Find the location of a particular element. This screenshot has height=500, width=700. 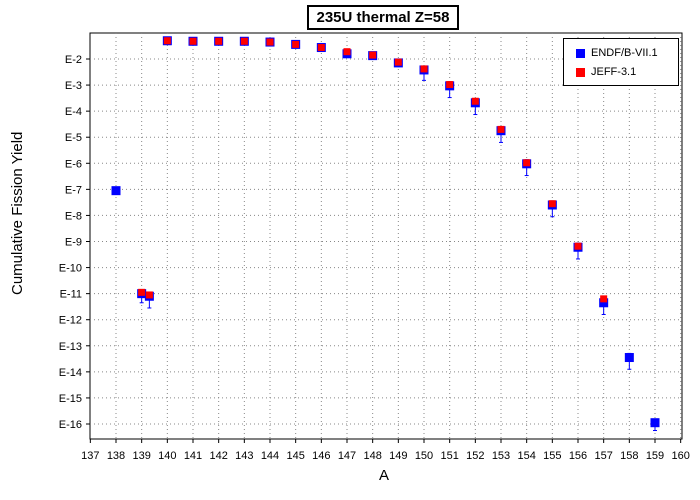

x-tick-label: 152 is located at coordinates (475, 456).